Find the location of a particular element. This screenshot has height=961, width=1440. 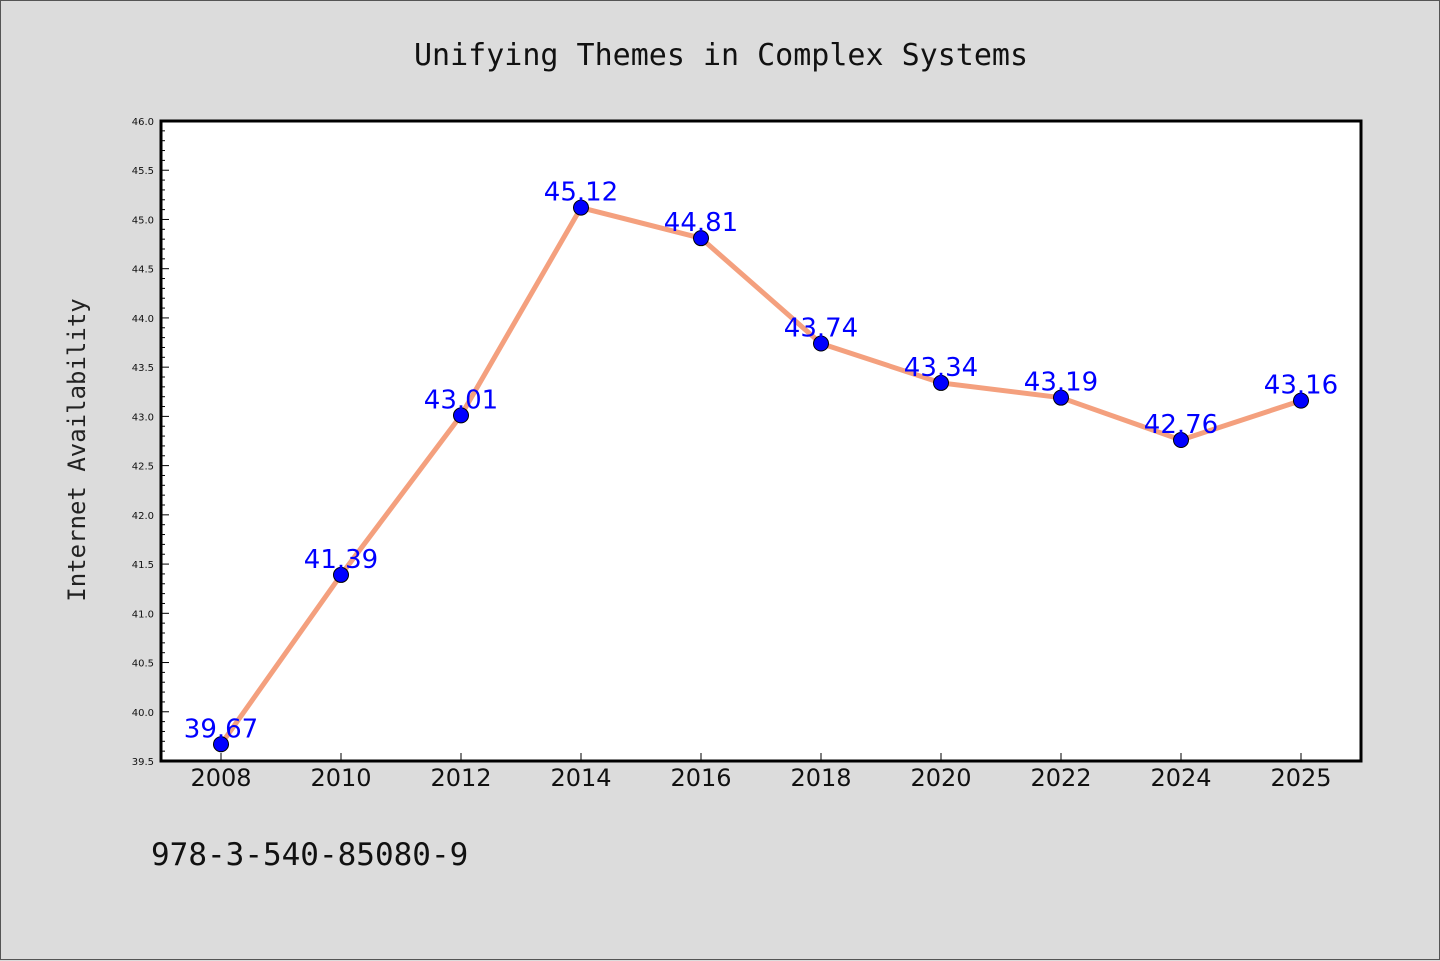

y-tick-label: 42.0 is located at coordinates (143, 516).